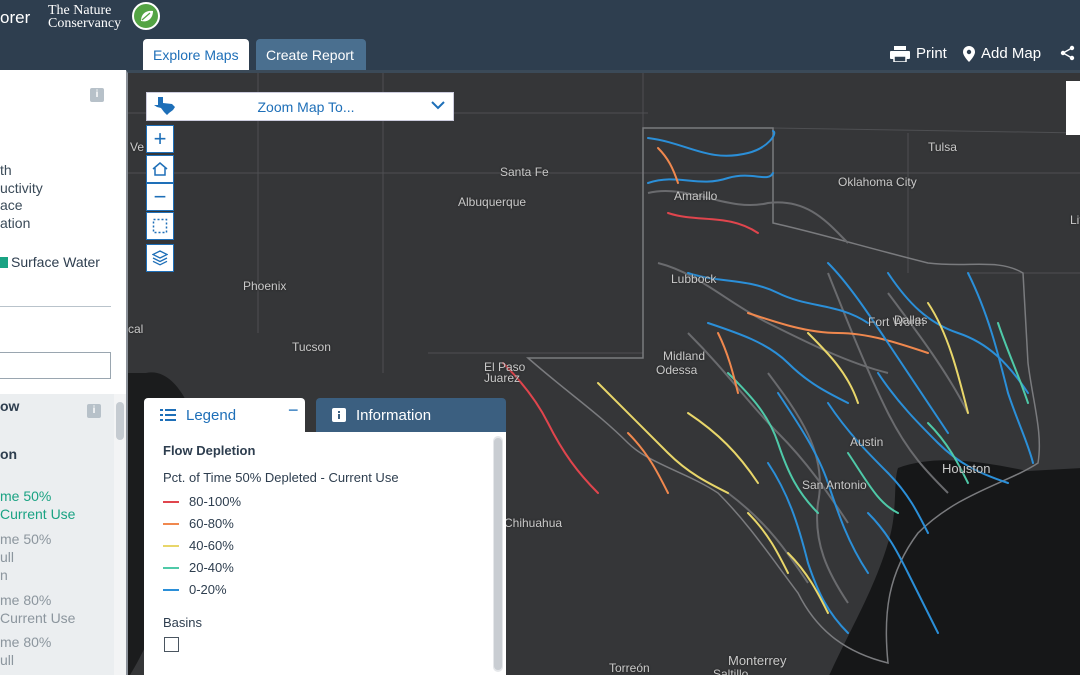  What do you see at coordinates (10, 406) in the screenshot?
I see `layer-list-item: ow` at bounding box center [10, 406].